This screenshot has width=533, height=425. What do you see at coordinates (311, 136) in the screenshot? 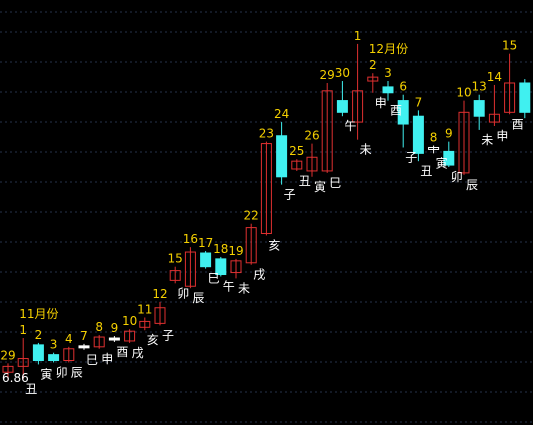
I see `candle-day-label: 26` at bounding box center [311, 136].